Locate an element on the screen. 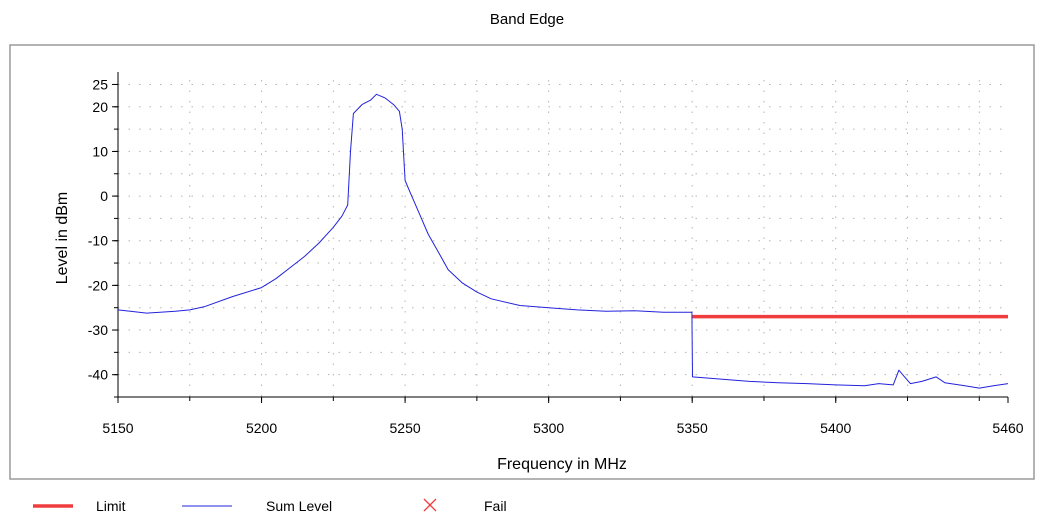  legend-label-limit: Limit is located at coordinates (111, 506).